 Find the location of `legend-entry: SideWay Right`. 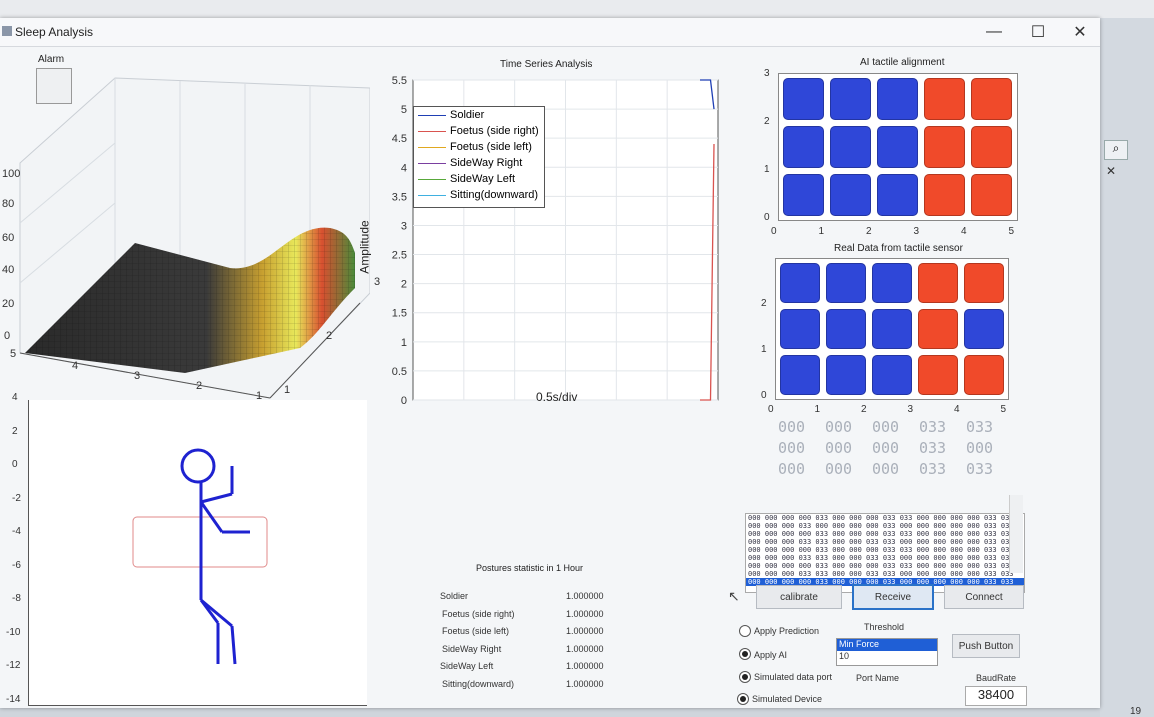

legend-entry: SideWay Right is located at coordinates (479, 163).